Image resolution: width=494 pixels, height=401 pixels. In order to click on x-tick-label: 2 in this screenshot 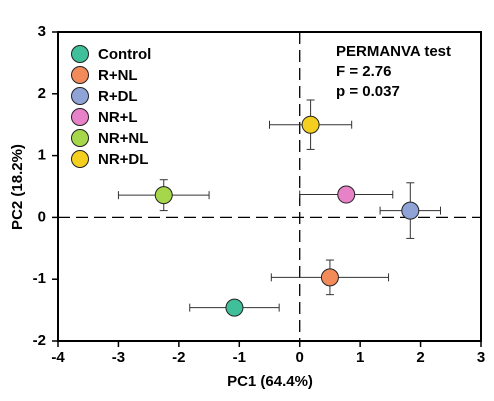, I will do `click(420, 357)`.